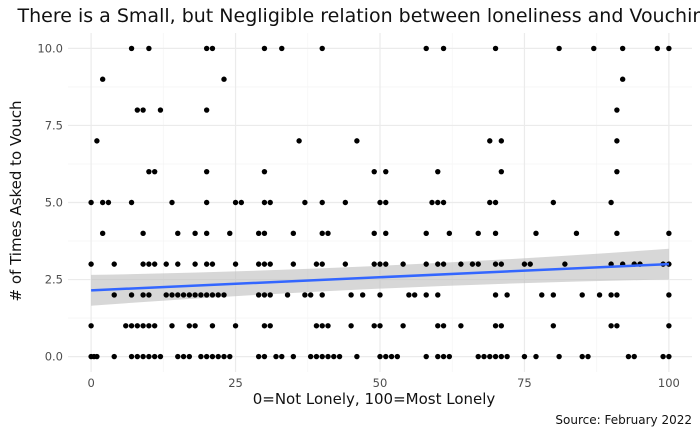 The image size is (700, 432). What do you see at coordinates (54, 203) in the screenshot?
I see `y-tick-label: 5.0` at bounding box center [54, 203].